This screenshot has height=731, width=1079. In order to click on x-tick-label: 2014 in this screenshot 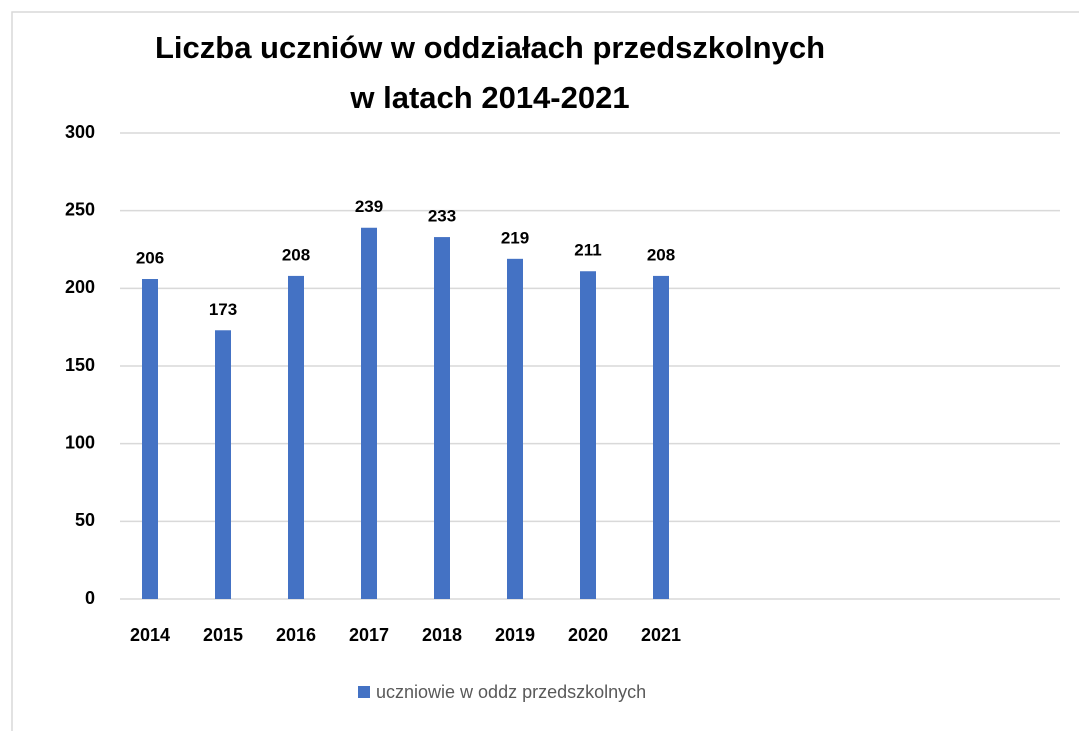, I will do `click(150, 635)`.